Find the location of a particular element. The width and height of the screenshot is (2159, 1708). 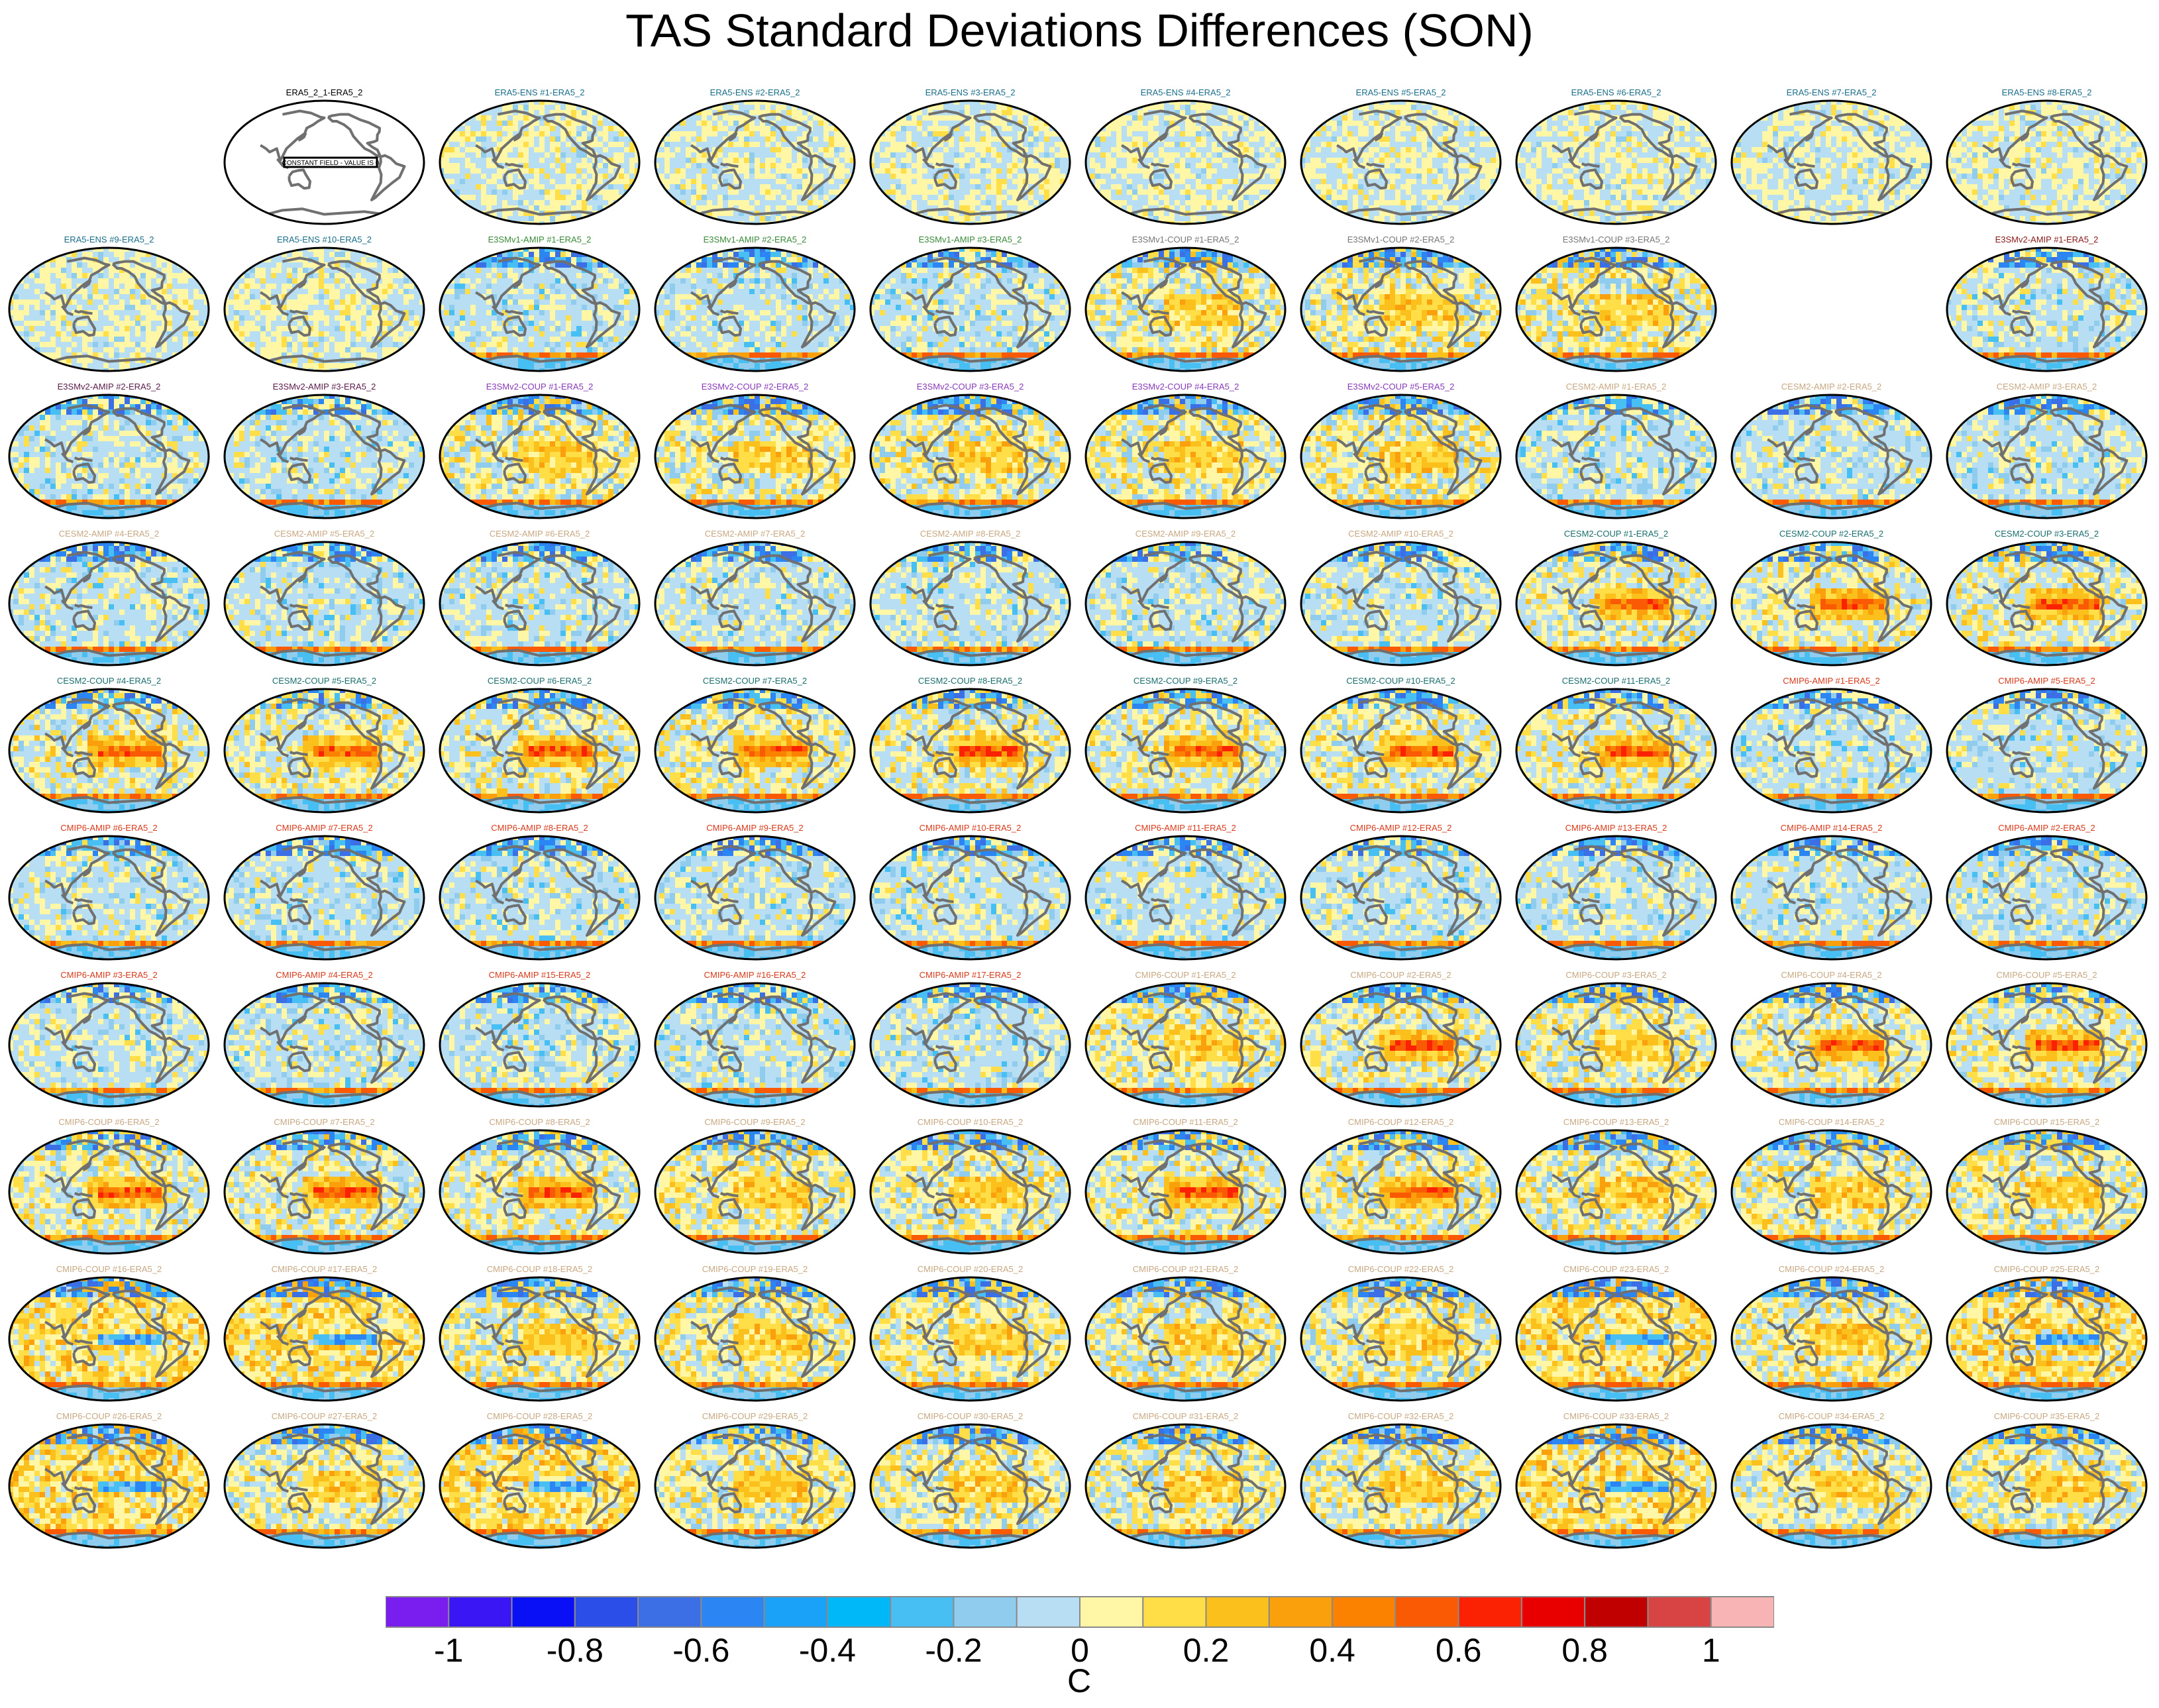

colorbar is located at coordinates (1080, 1612).